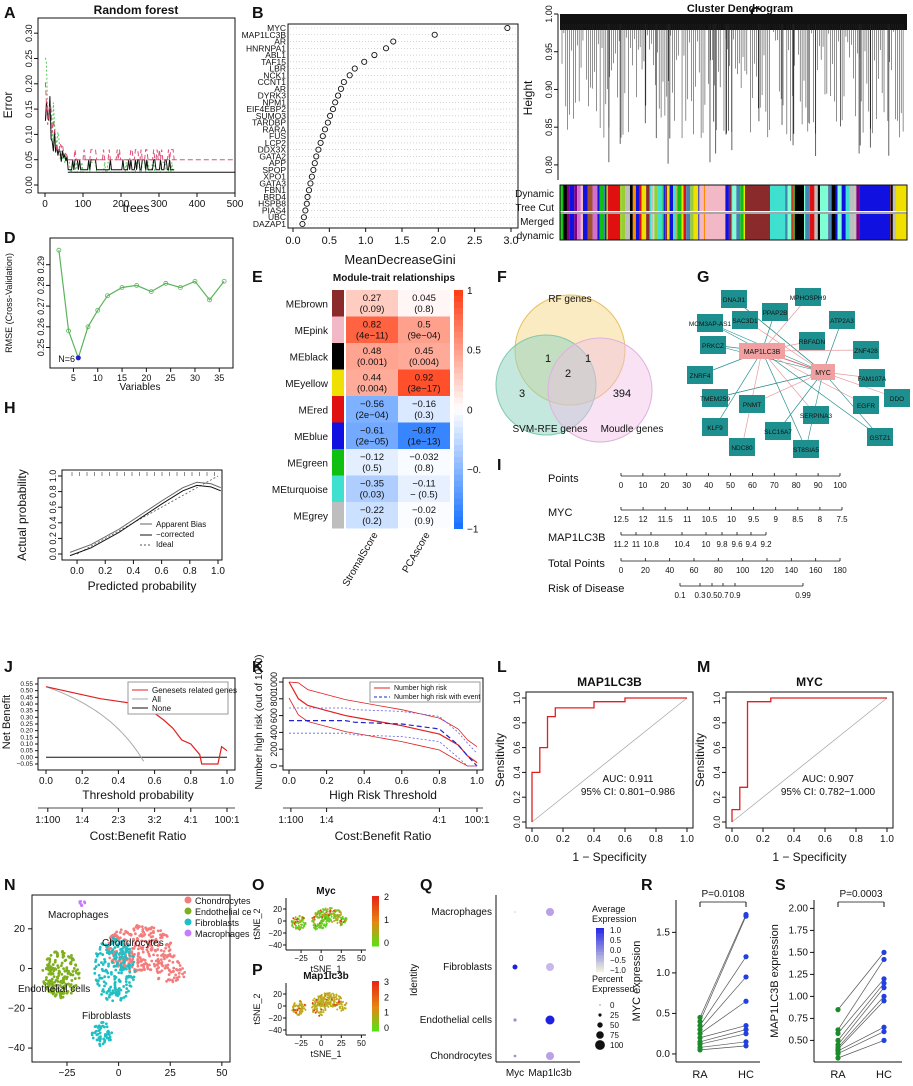  What do you see at coordinates (799, 974) in the screenshot?
I see `y-tick-label: 1.25` at bounding box center [799, 974].